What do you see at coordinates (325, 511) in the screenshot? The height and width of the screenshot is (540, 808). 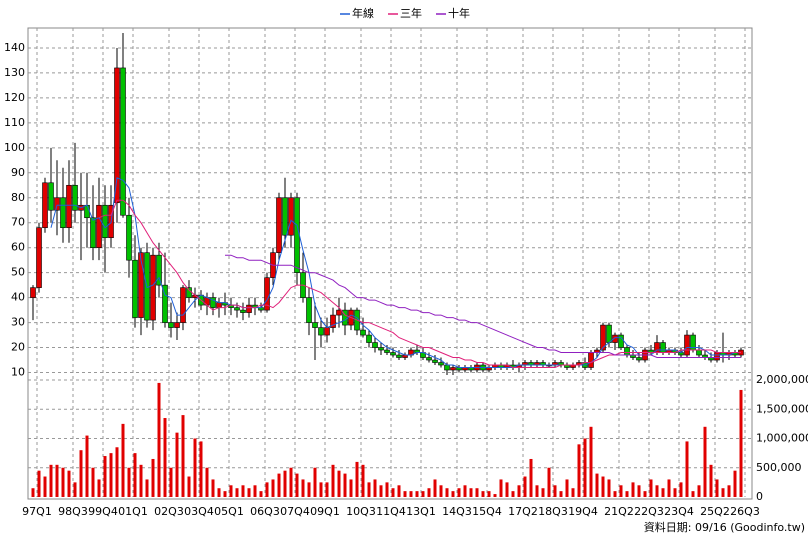 I see `x-tick-label: 09Q1` at bounding box center [325, 511].